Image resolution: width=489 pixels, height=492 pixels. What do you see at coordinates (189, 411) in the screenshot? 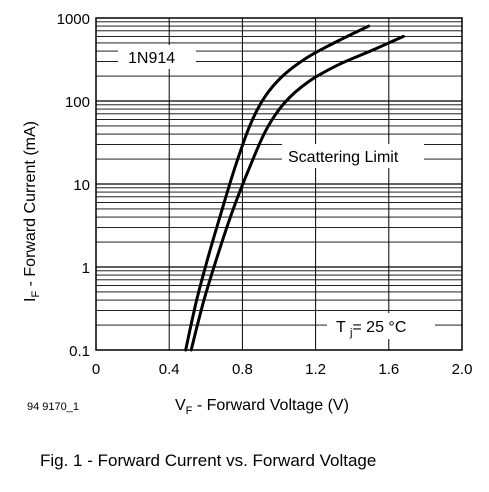
I see `x-axis-label-sub: F` at bounding box center [189, 411].